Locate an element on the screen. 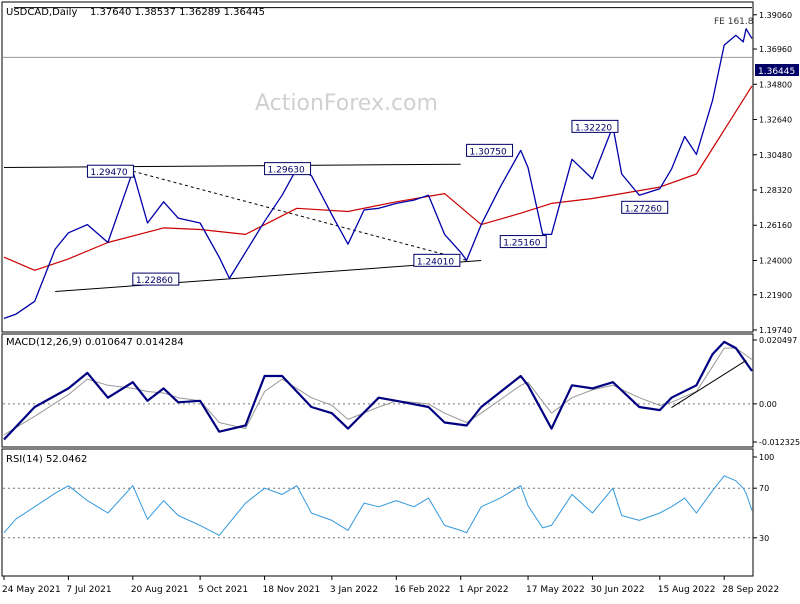 Image resolution: width=800 pixels, height=604 pixels. price-y-tick-label: 1.34800 is located at coordinates (775, 84).